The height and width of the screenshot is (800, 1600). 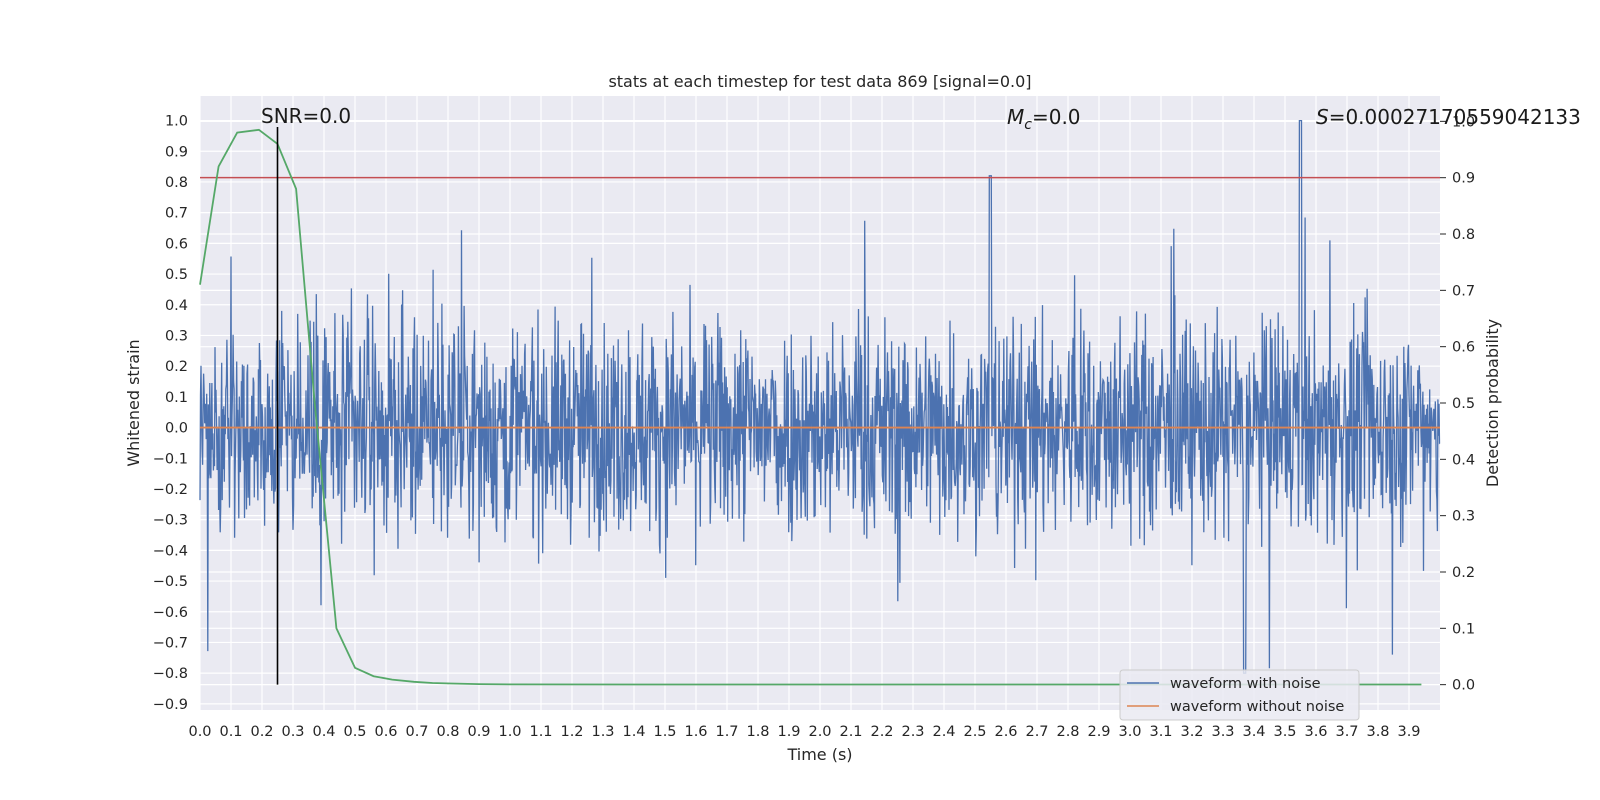 I want to click on x-tick-label: 2.1, so click(x=850, y=732).